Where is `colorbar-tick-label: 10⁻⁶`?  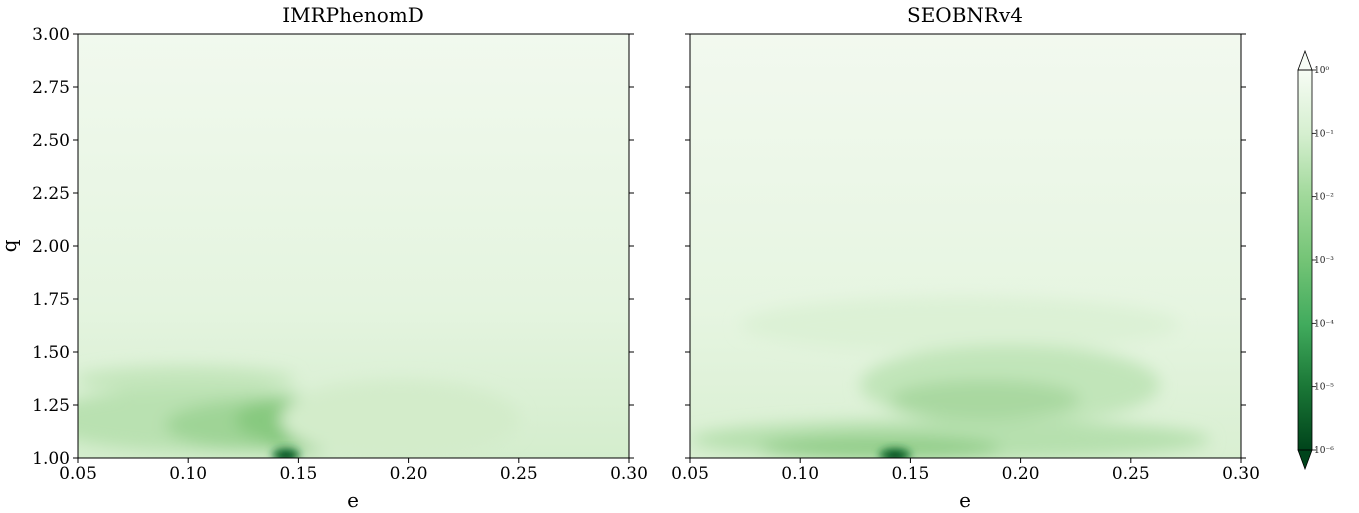
colorbar-tick-label: 10⁻⁶ is located at coordinates (1324, 451).